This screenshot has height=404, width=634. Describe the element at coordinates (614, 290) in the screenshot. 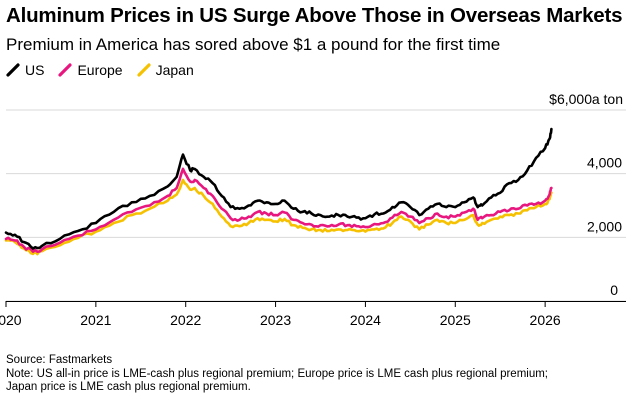

I see `y-tick-label-0: 0` at that location.